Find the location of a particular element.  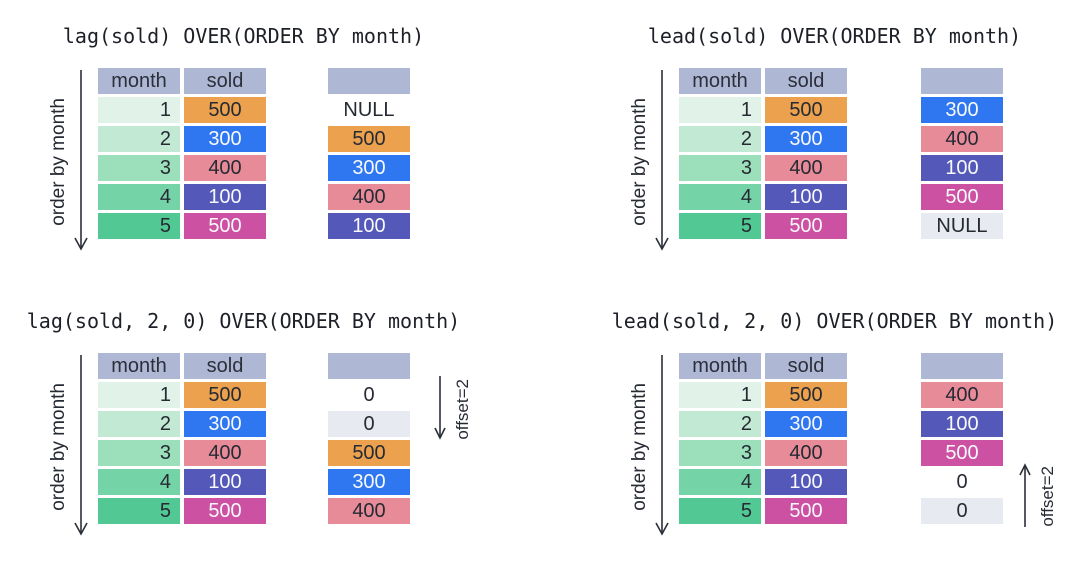

result-column: 400 100 500 0 0 offset=2 is located at coordinates (989, 440).